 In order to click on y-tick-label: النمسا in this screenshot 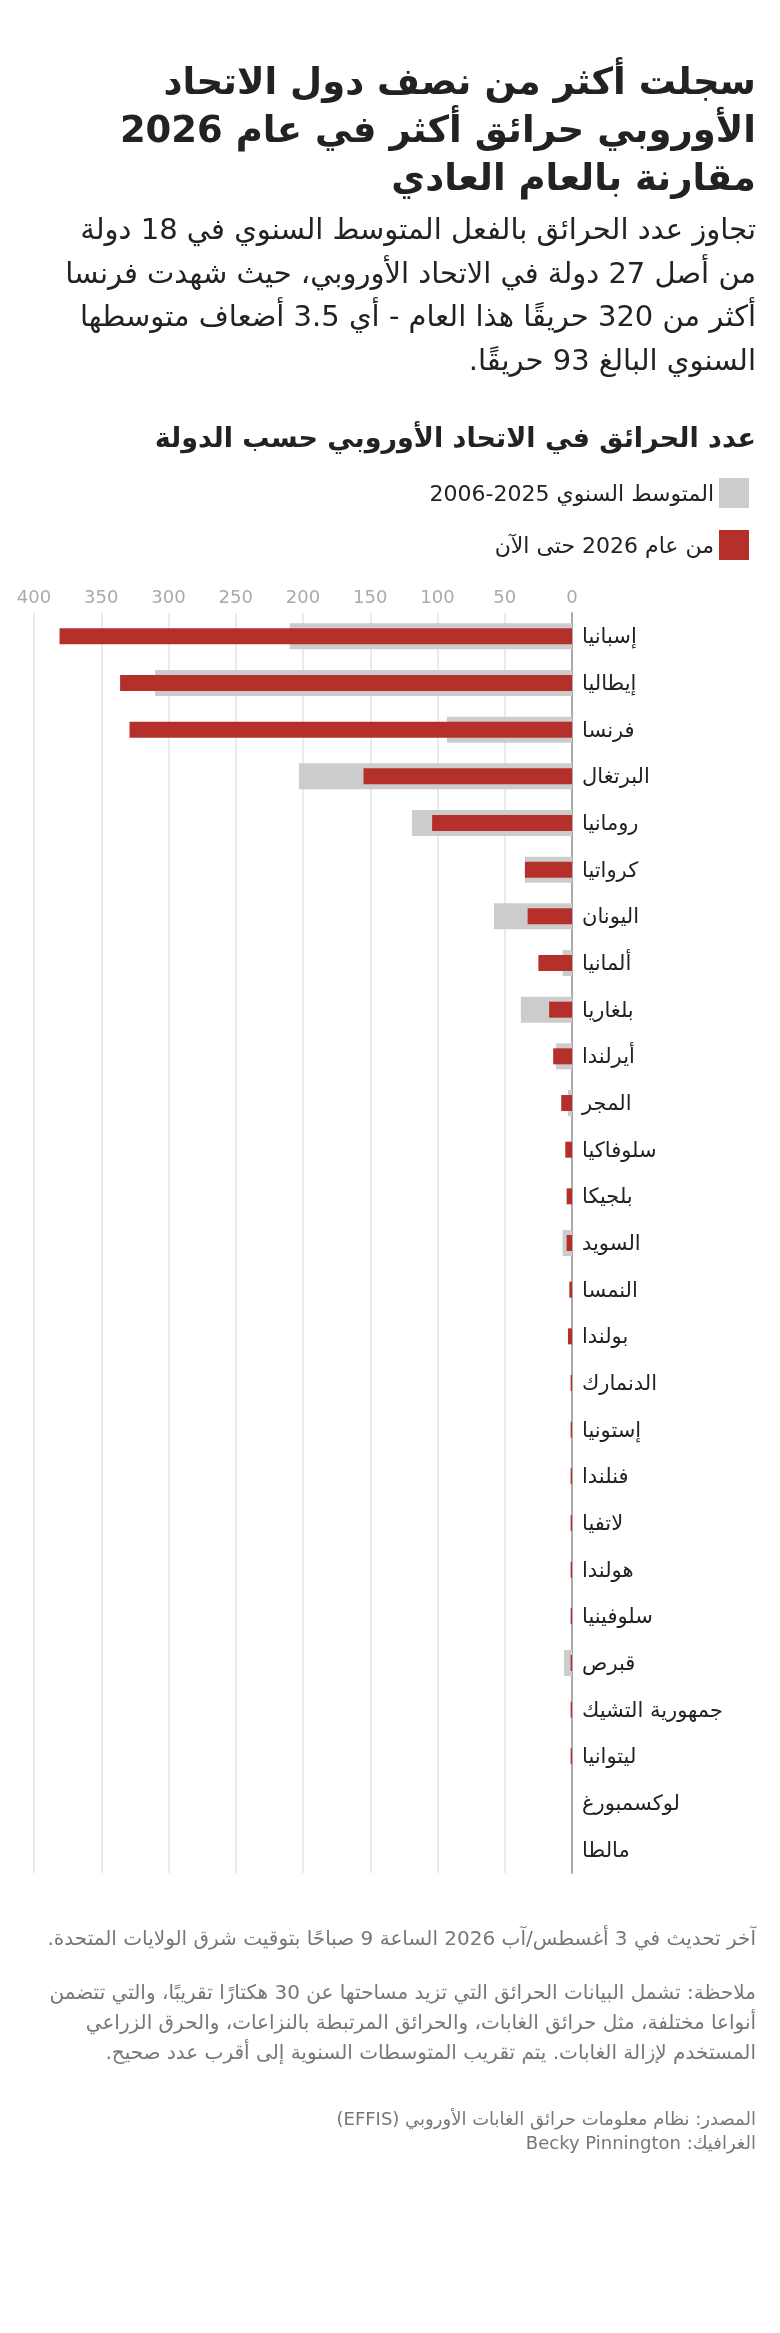, I will do `click(610, 1289)`.